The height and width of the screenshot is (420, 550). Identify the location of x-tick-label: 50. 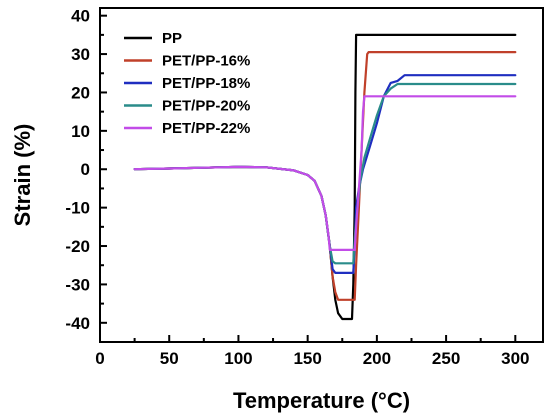
(169, 358).